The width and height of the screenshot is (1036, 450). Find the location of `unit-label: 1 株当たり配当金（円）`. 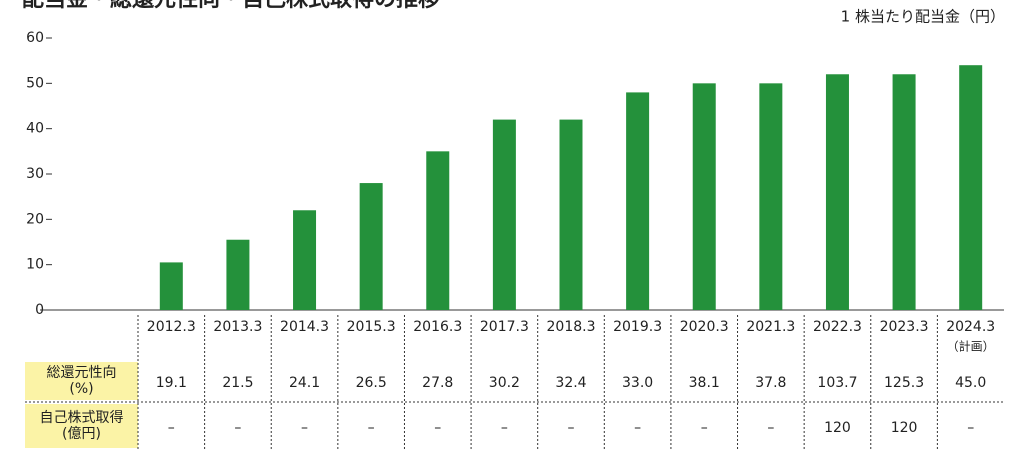

unit-label: 1 株当たり配当金（円） is located at coordinates (923, 17).